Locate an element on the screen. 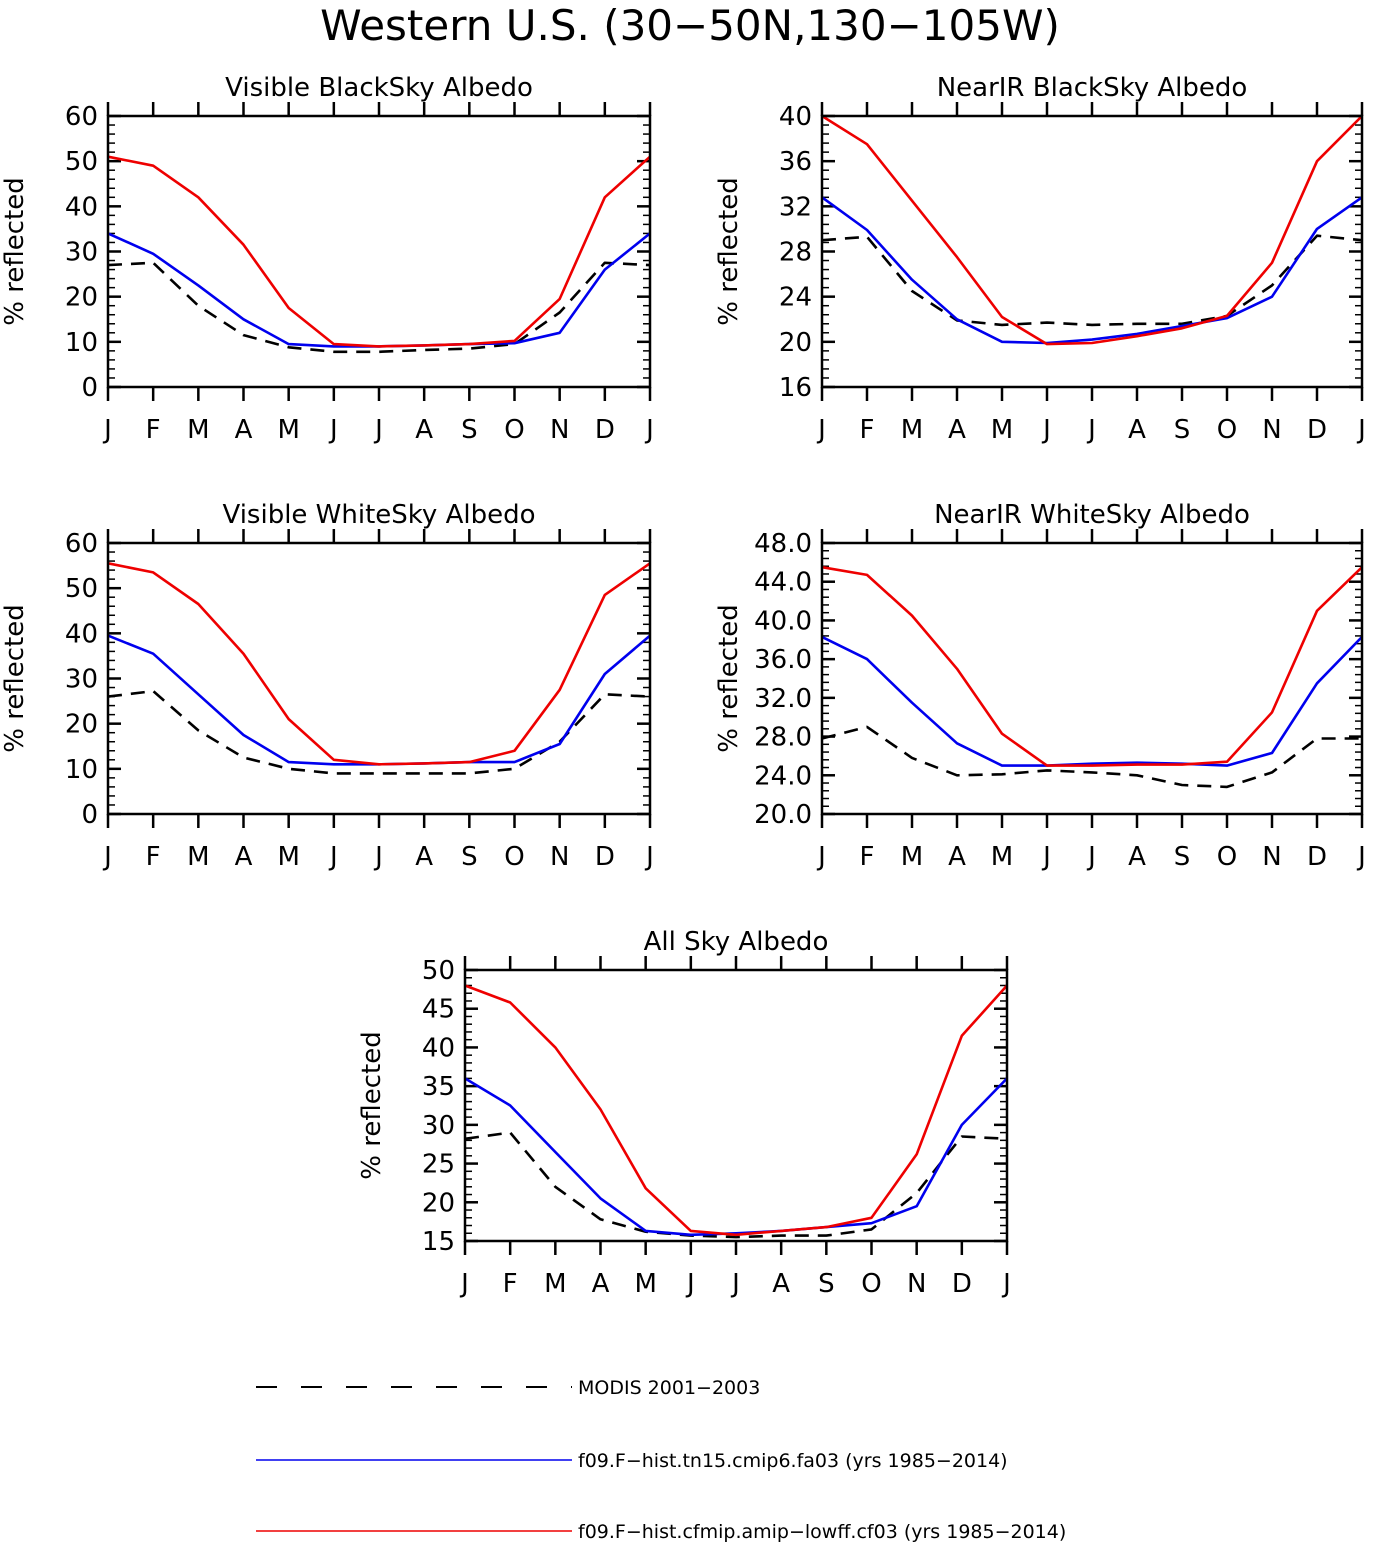 Image resolution: width=1378 pixels, height=1544 pixels. chart-title: NearIR WhiteSky Albedo is located at coordinates (1092, 515).